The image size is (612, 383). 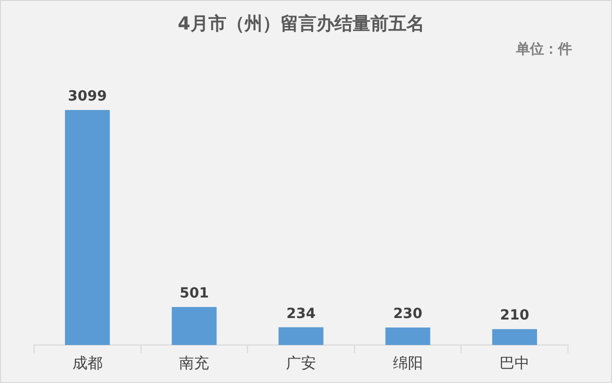 I want to click on x-tick-label: 广安, so click(x=301, y=363).